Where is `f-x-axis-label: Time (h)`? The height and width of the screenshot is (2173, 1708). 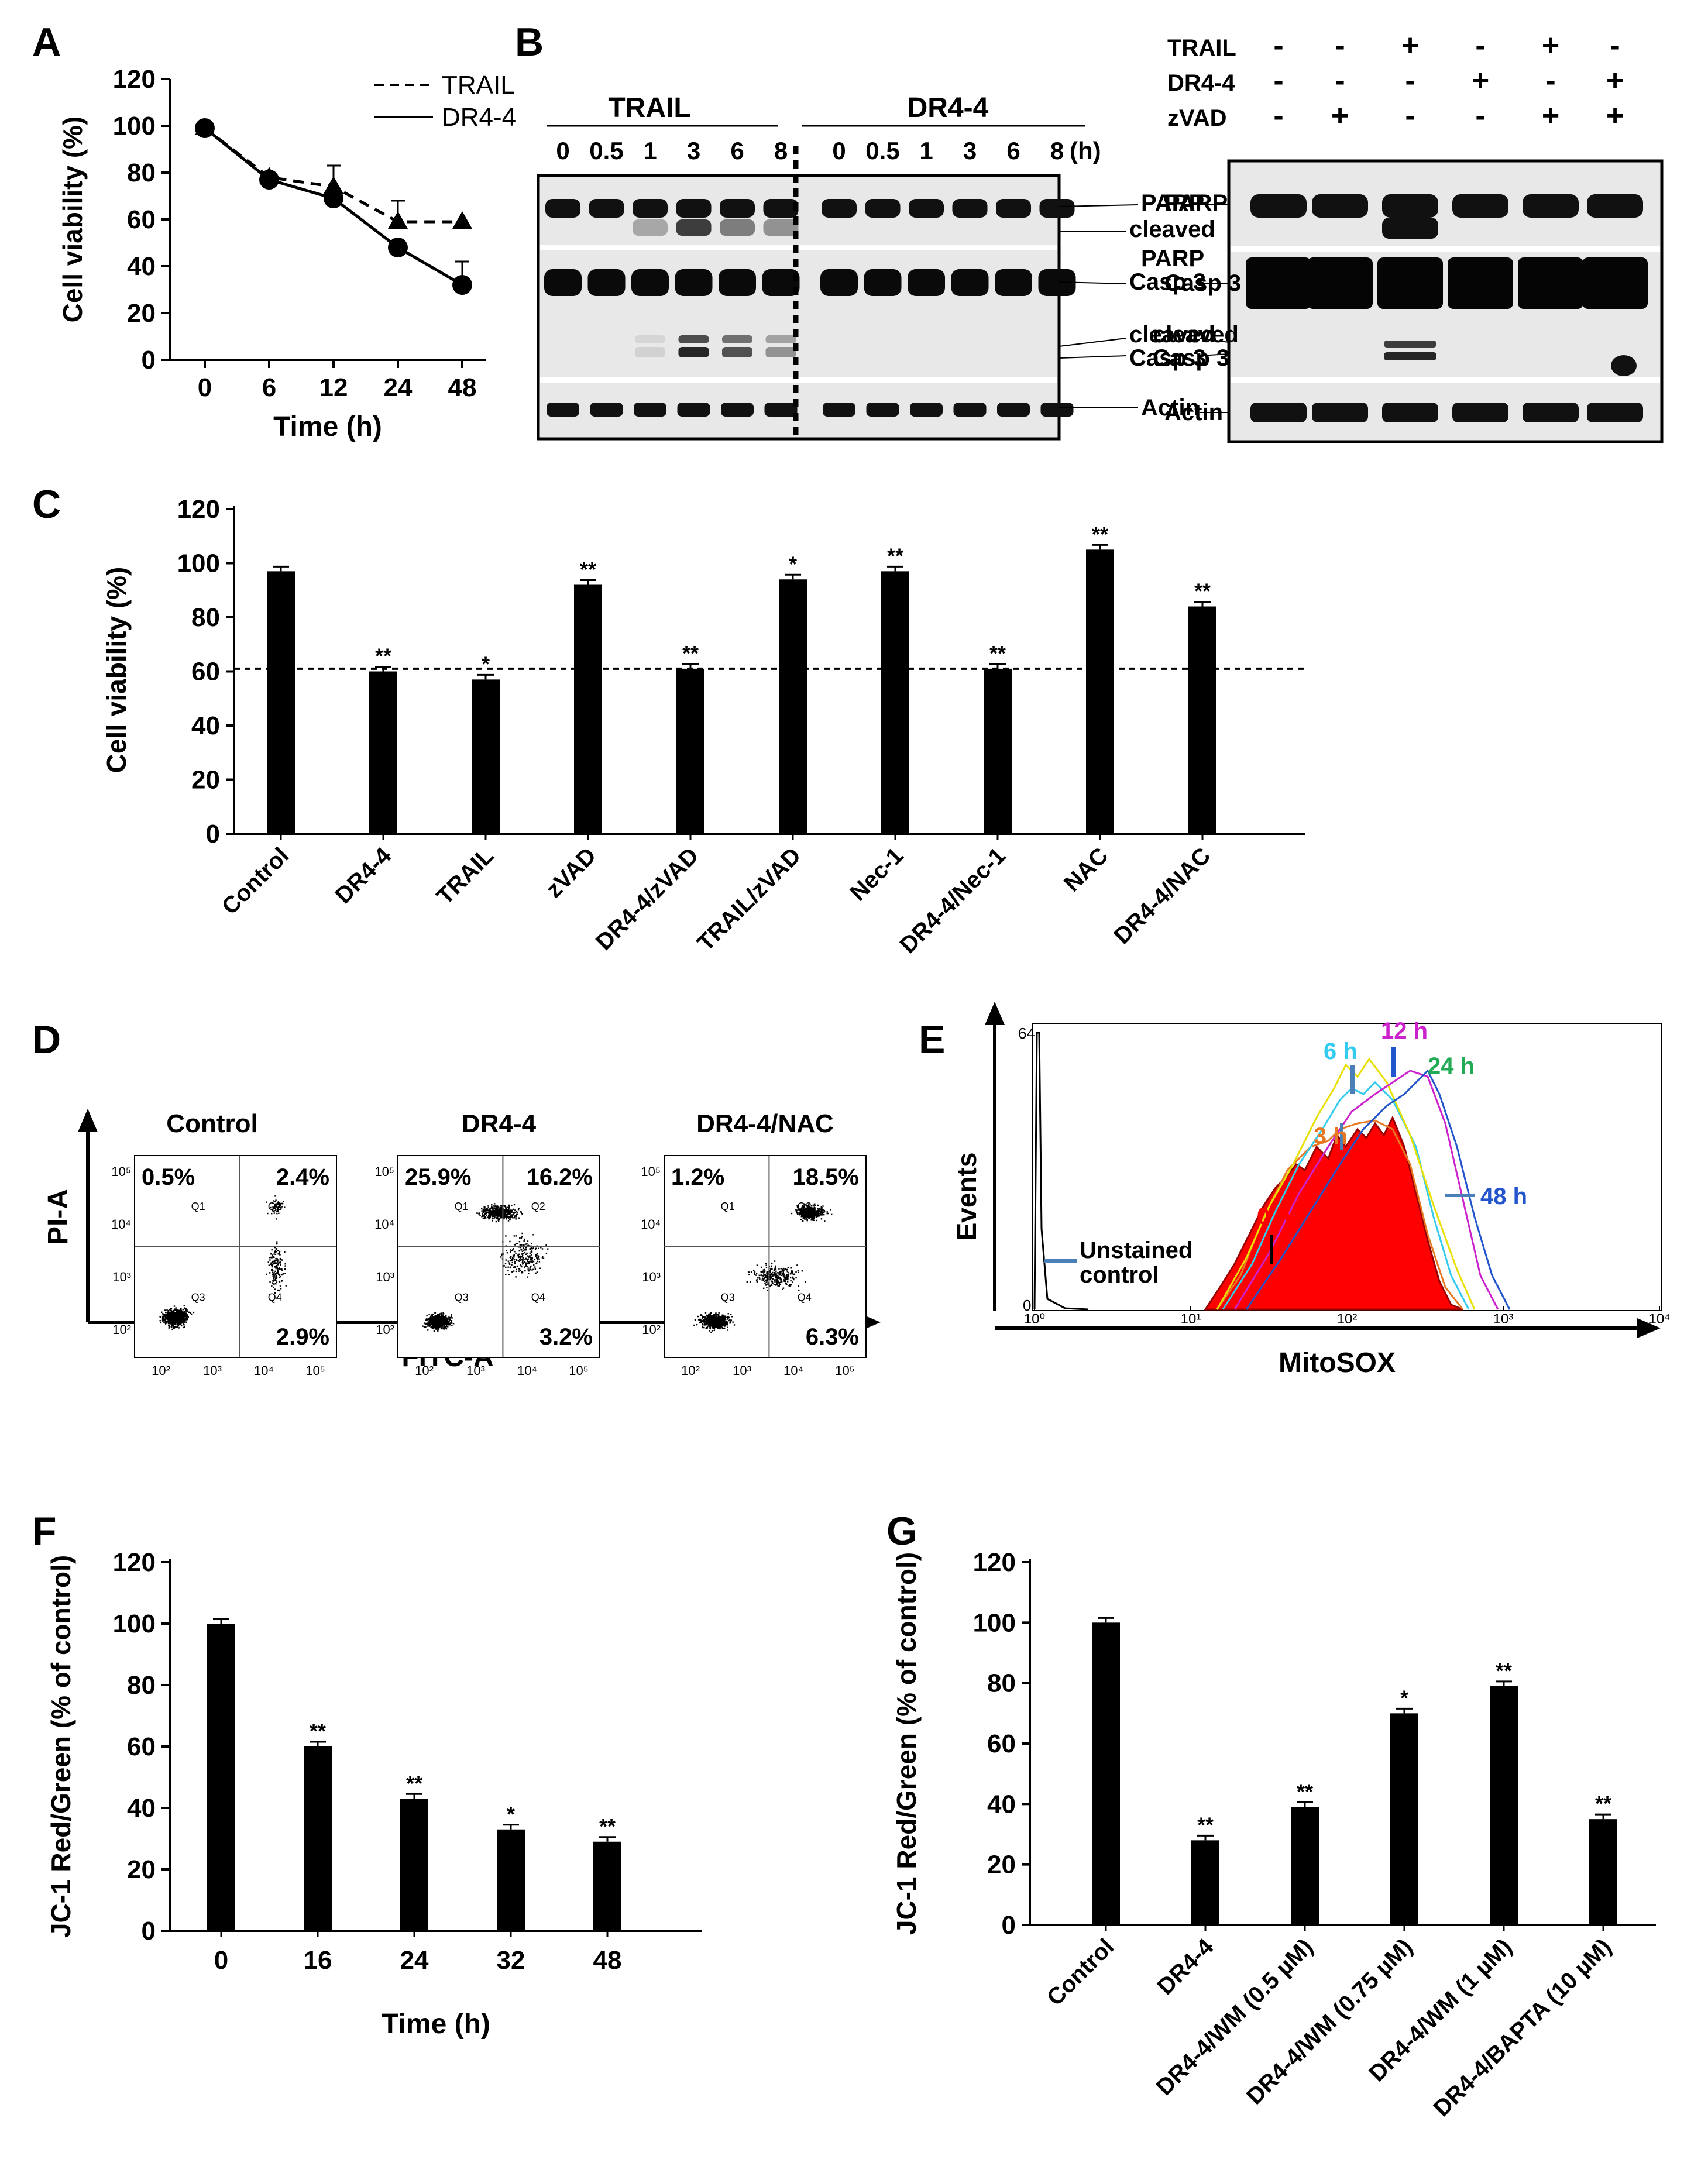
f-x-axis-label: Time (h) is located at coordinates (436, 2024).